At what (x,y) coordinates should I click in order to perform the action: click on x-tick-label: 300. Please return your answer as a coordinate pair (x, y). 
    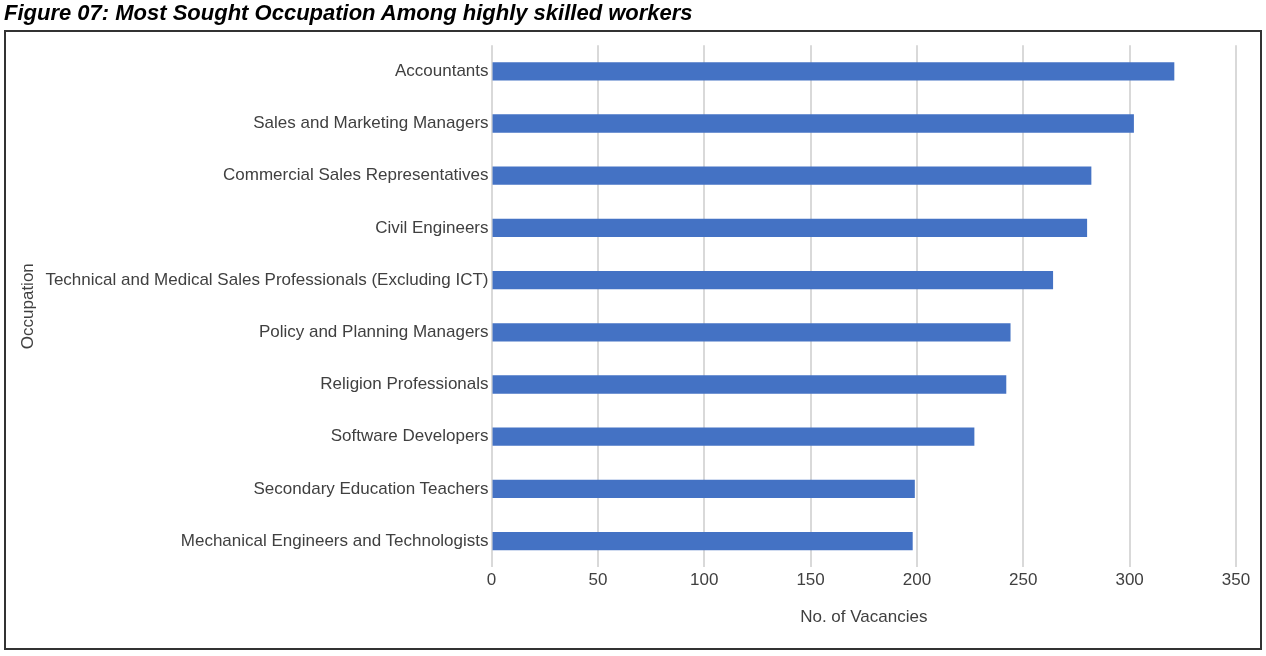
    Looking at the image, I should click on (1129, 580).